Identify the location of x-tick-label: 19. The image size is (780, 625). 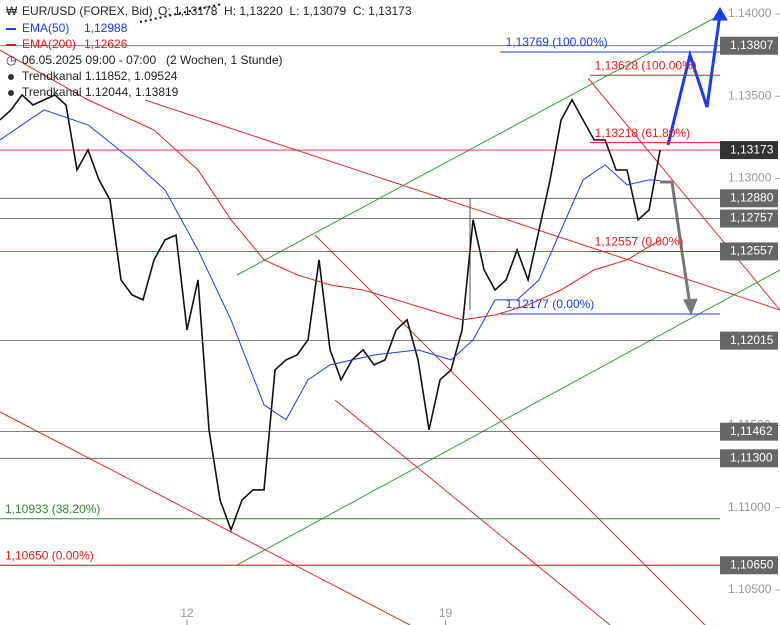
(446, 613).